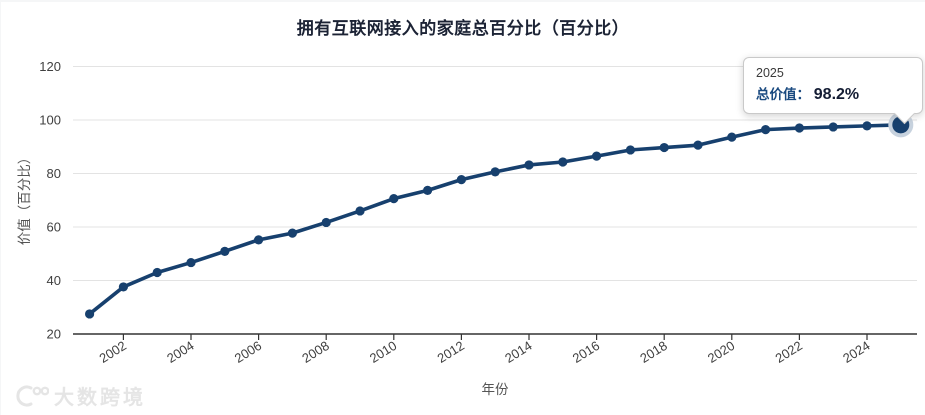 This screenshot has width=925, height=415. I want to click on x-tick-label: 2004, so click(180, 352).